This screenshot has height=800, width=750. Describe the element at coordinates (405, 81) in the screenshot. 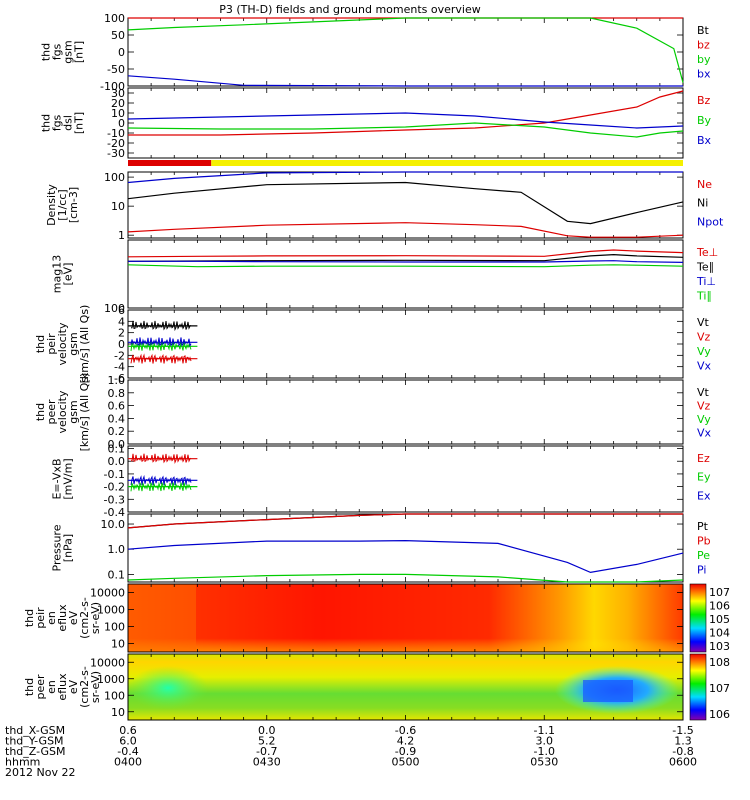

I see `series-bx` at that location.